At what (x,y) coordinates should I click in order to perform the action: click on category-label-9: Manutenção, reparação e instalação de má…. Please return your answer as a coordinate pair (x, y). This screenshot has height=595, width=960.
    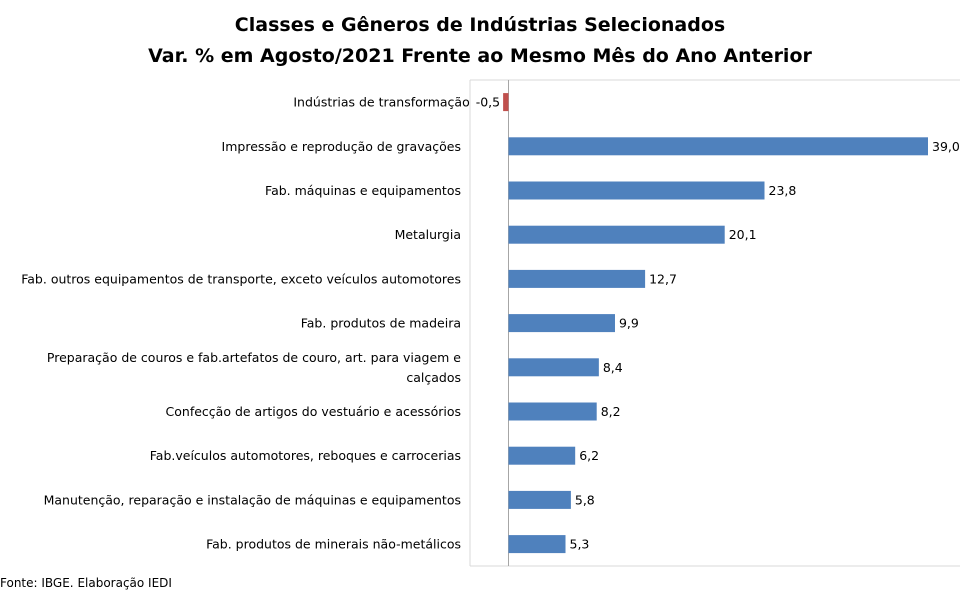
    Looking at the image, I should click on (252, 499).